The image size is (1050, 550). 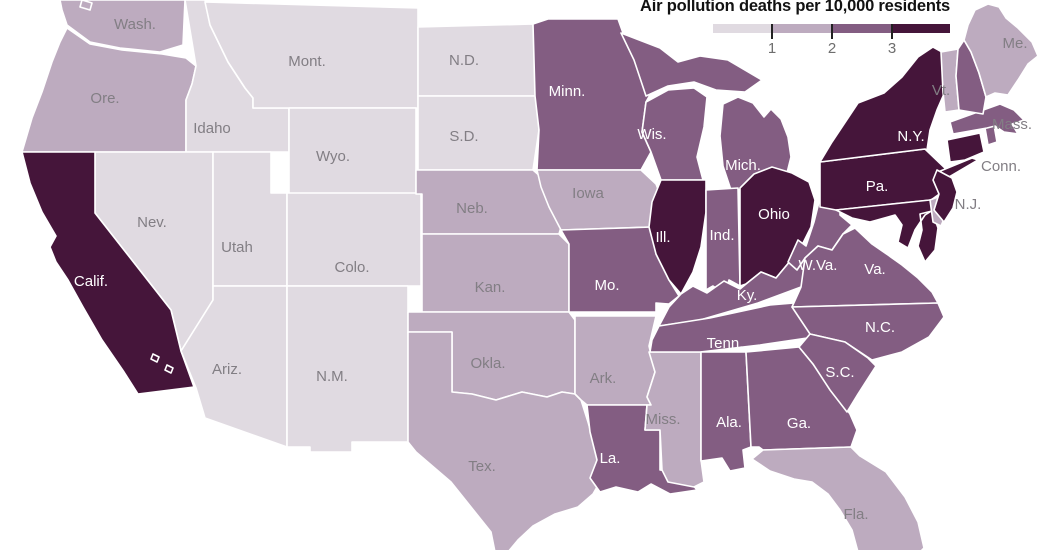 I want to click on state-south-carolina, so click(x=837, y=373).